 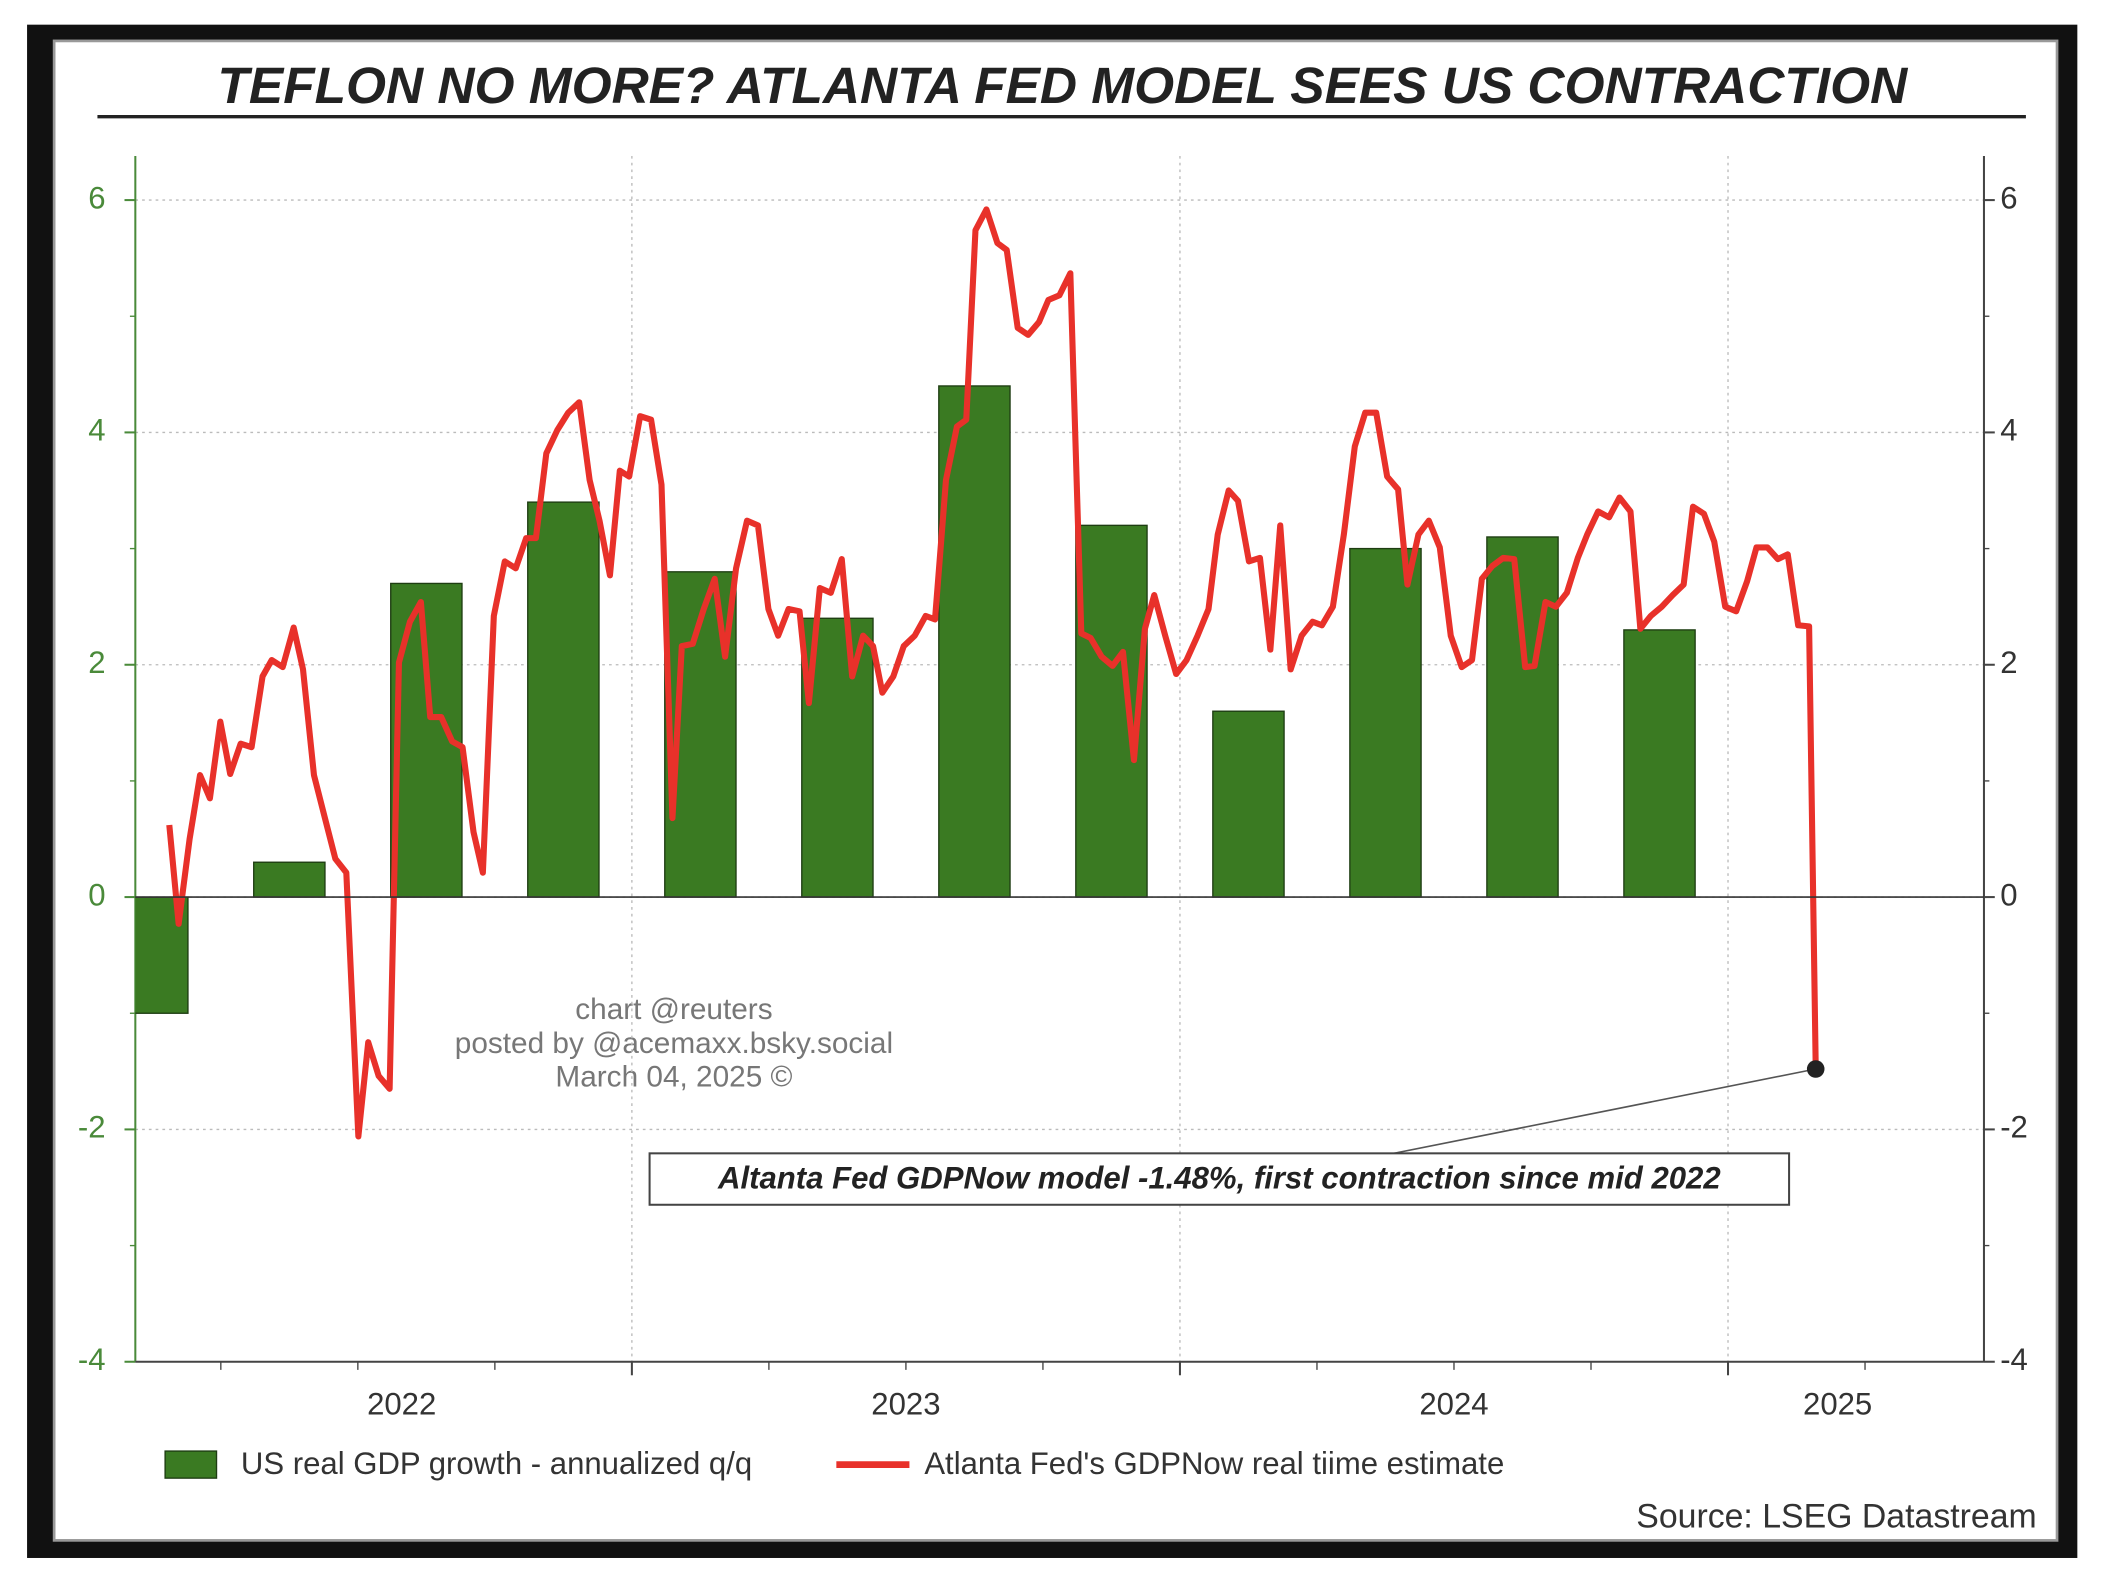 I want to click on y-tick-label: -4, so click(x=92, y=1359).